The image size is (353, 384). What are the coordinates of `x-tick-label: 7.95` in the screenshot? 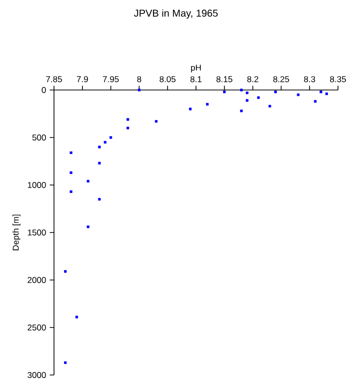 It's located at (110, 79).